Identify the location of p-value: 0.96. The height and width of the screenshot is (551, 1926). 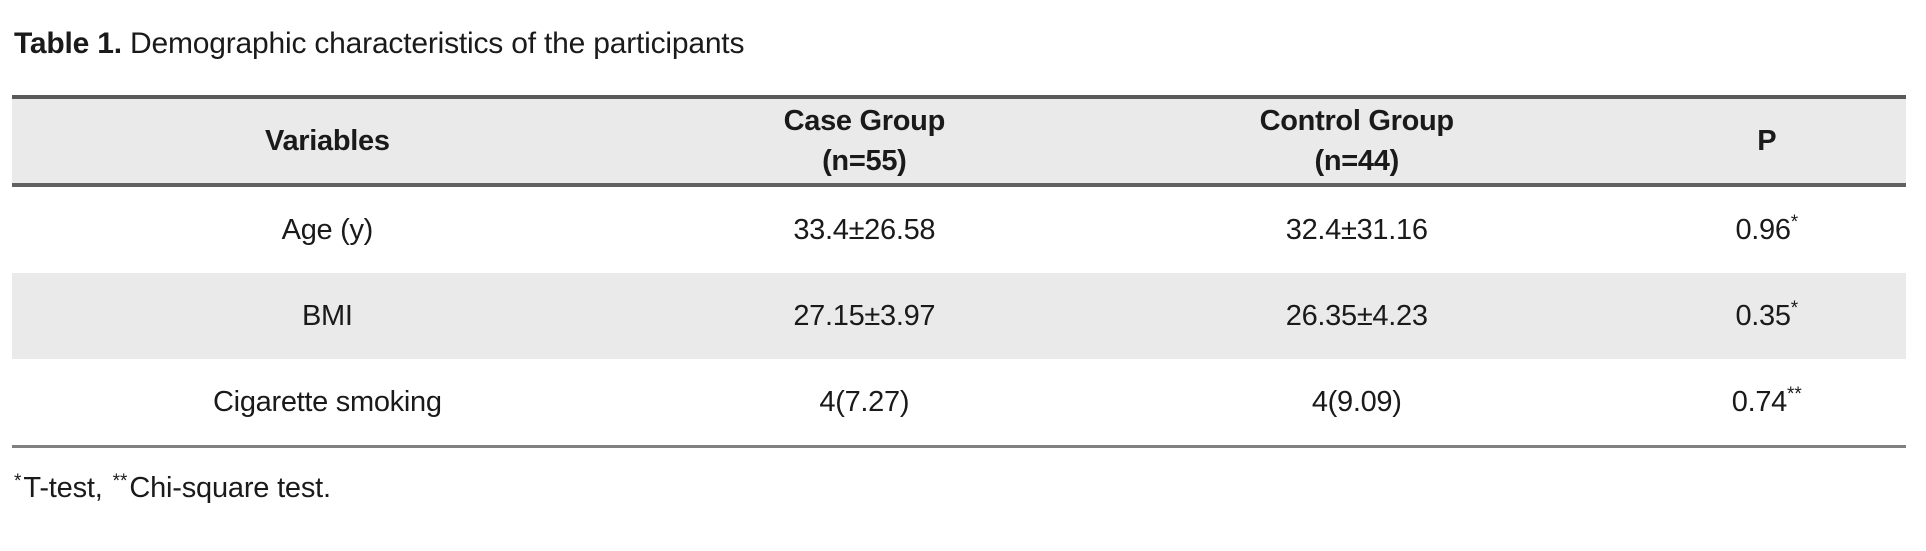
(1763, 229).